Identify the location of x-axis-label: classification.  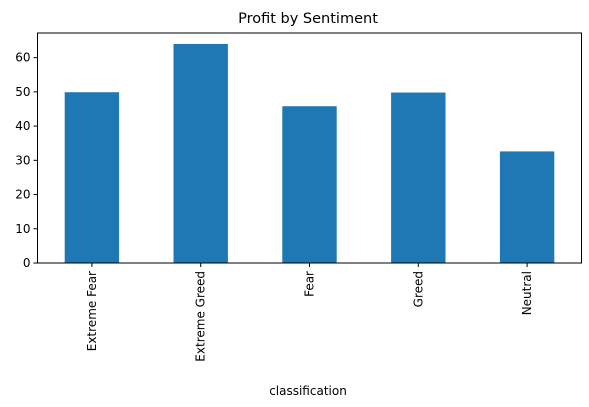
(308, 391).